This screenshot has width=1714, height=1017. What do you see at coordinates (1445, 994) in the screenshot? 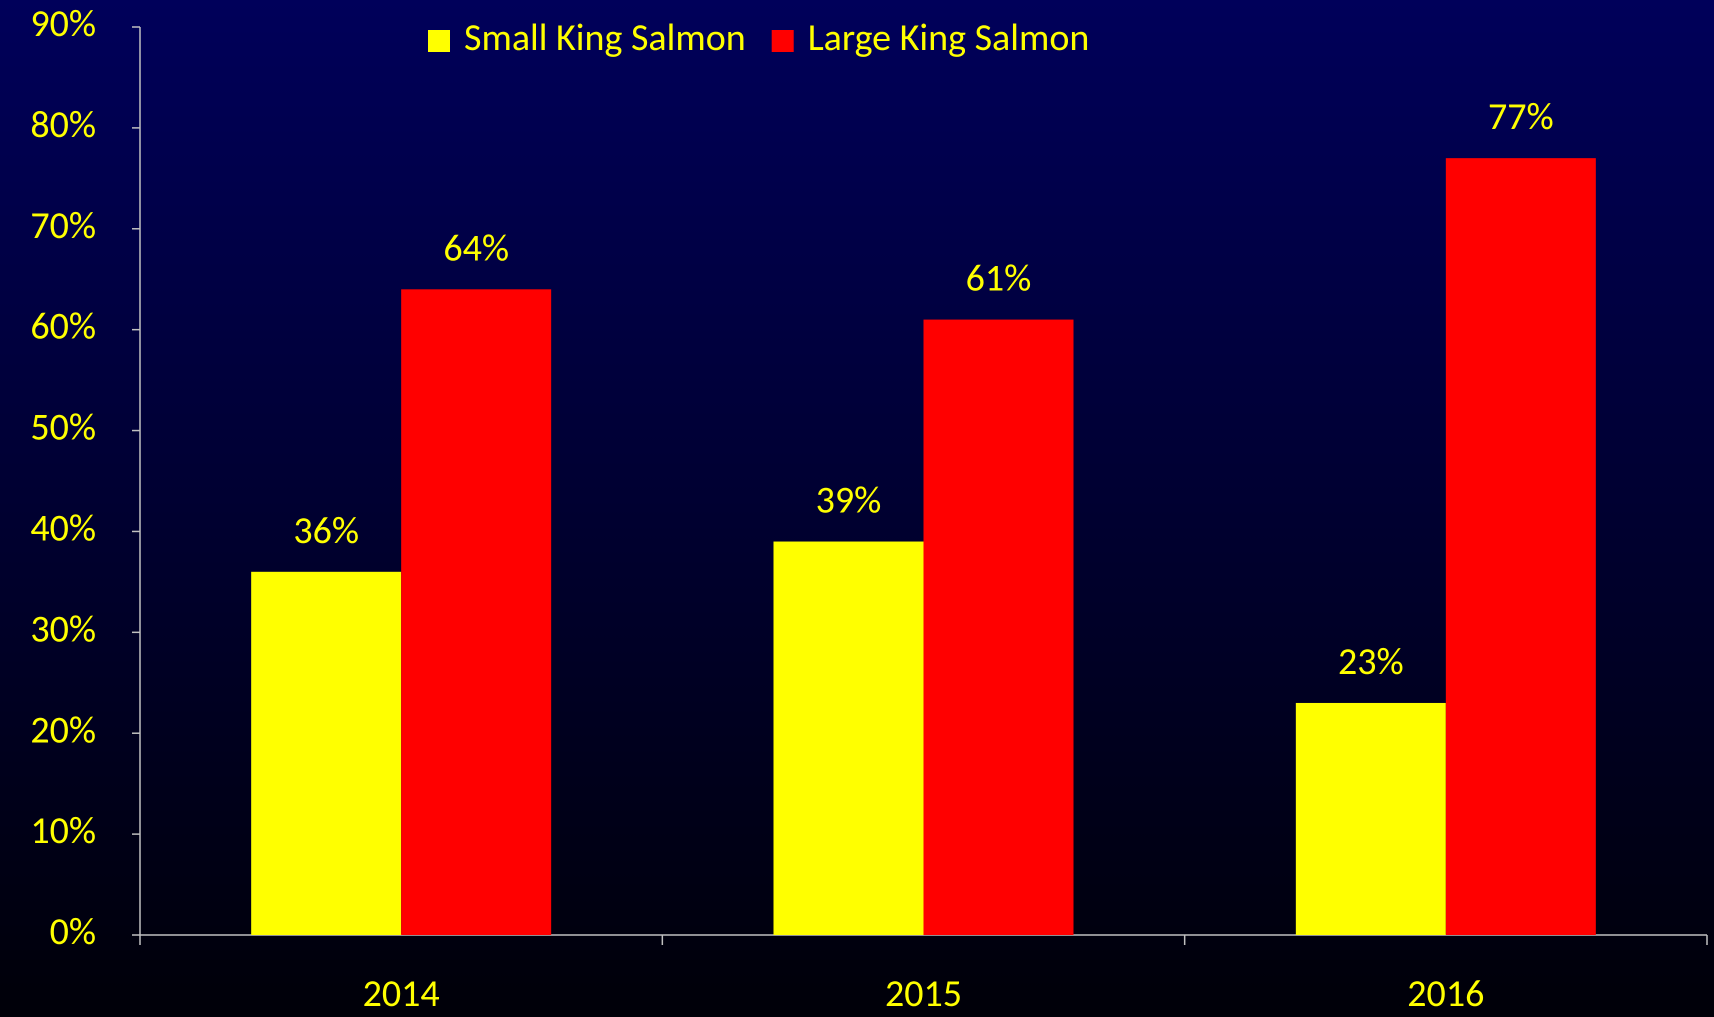
I see `x-tick-label: 2016` at bounding box center [1445, 994].